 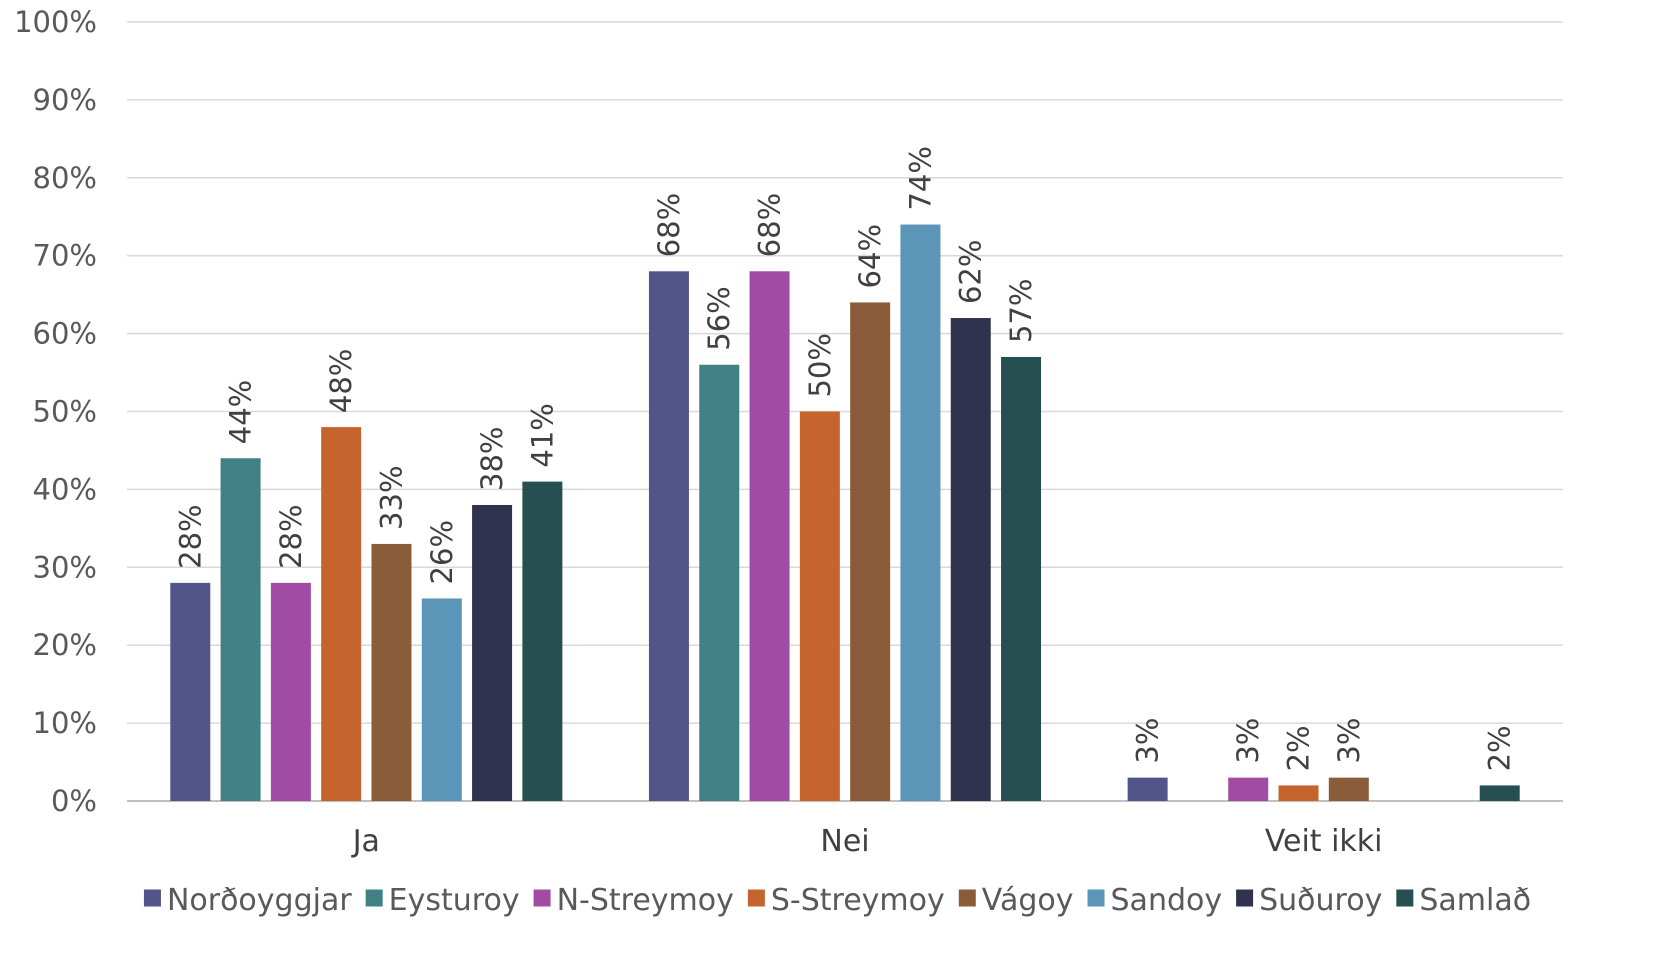 I want to click on data-label: 64%, so click(x=870, y=256).